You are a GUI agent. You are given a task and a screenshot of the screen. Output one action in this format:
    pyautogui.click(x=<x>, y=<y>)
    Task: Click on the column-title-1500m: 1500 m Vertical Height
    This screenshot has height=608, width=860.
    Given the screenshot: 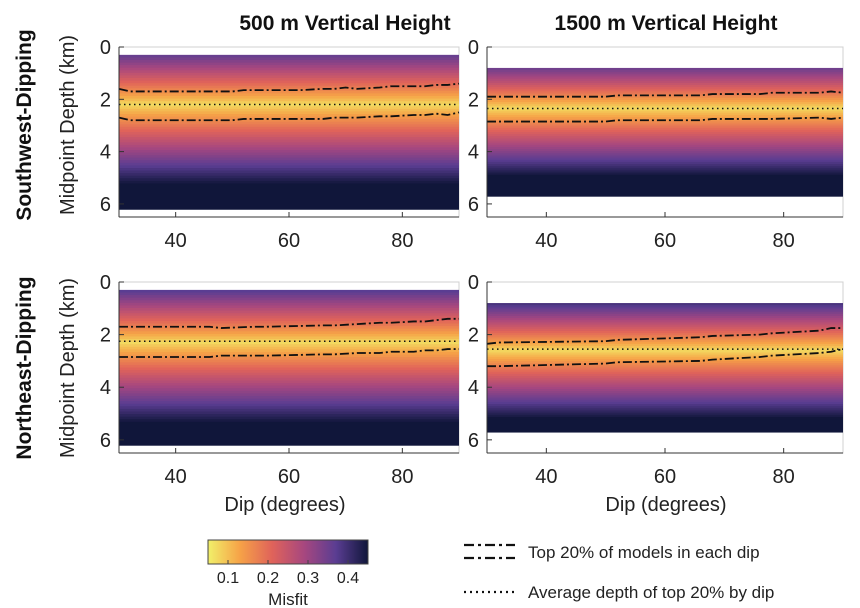 What is the action you would take?
    pyautogui.click(x=666, y=23)
    